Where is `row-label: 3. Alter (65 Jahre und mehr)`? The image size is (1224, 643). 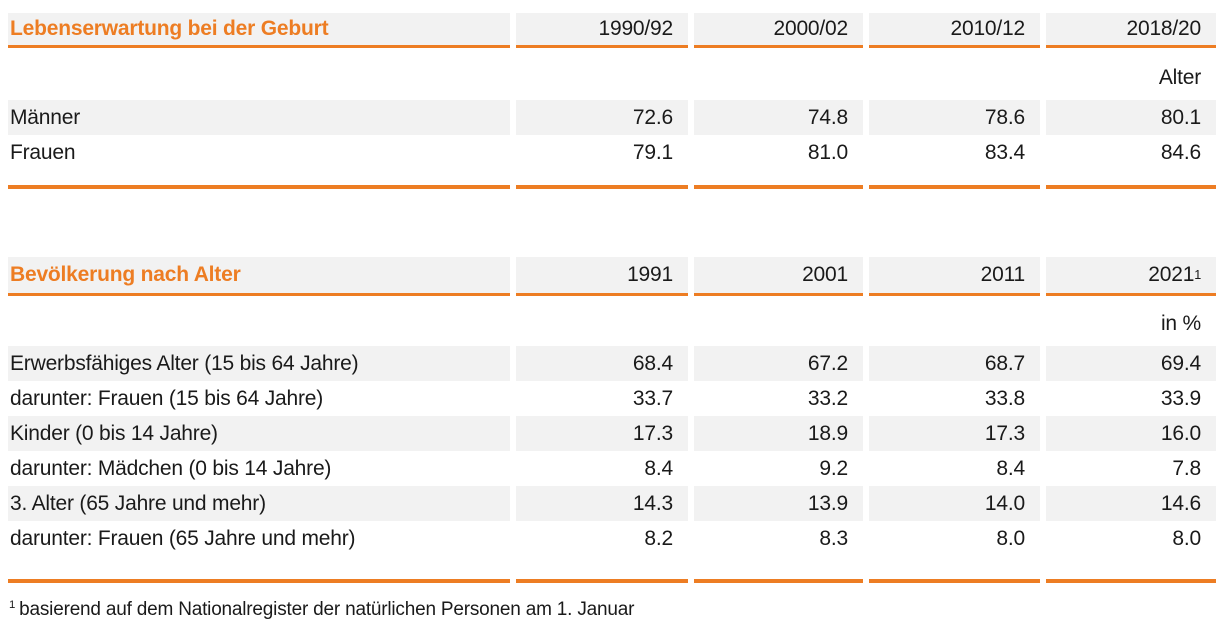 row-label: 3. Alter (65 Jahre und mehr) is located at coordinates (259, 503).